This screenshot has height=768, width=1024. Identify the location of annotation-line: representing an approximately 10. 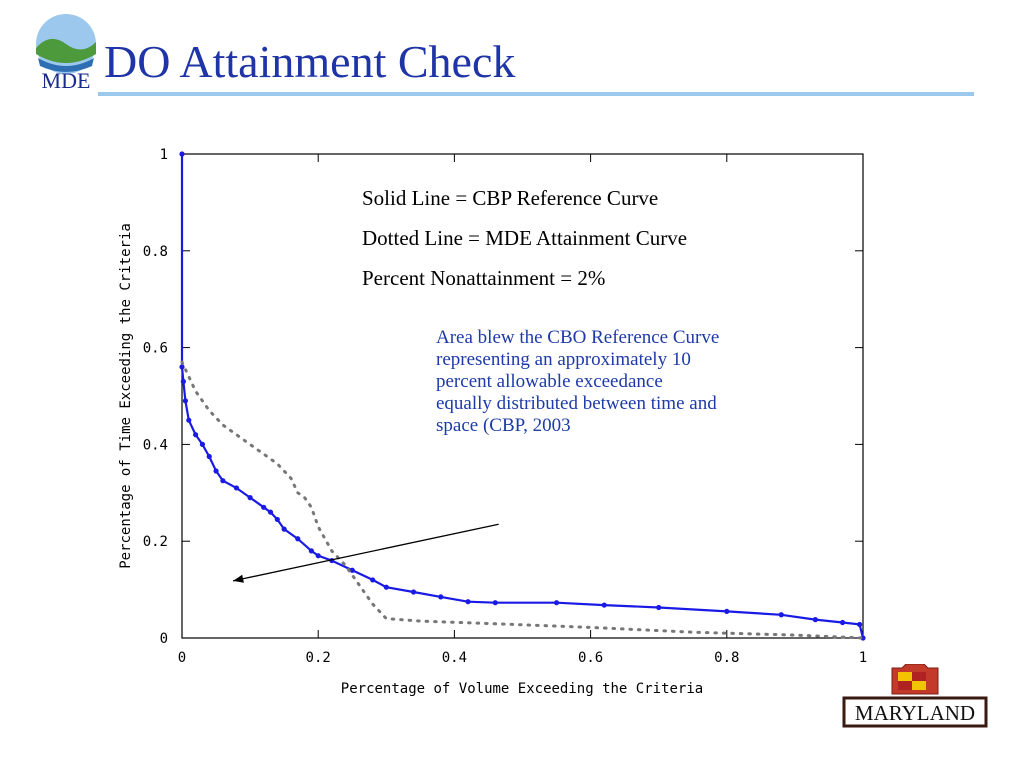
(563, 359).